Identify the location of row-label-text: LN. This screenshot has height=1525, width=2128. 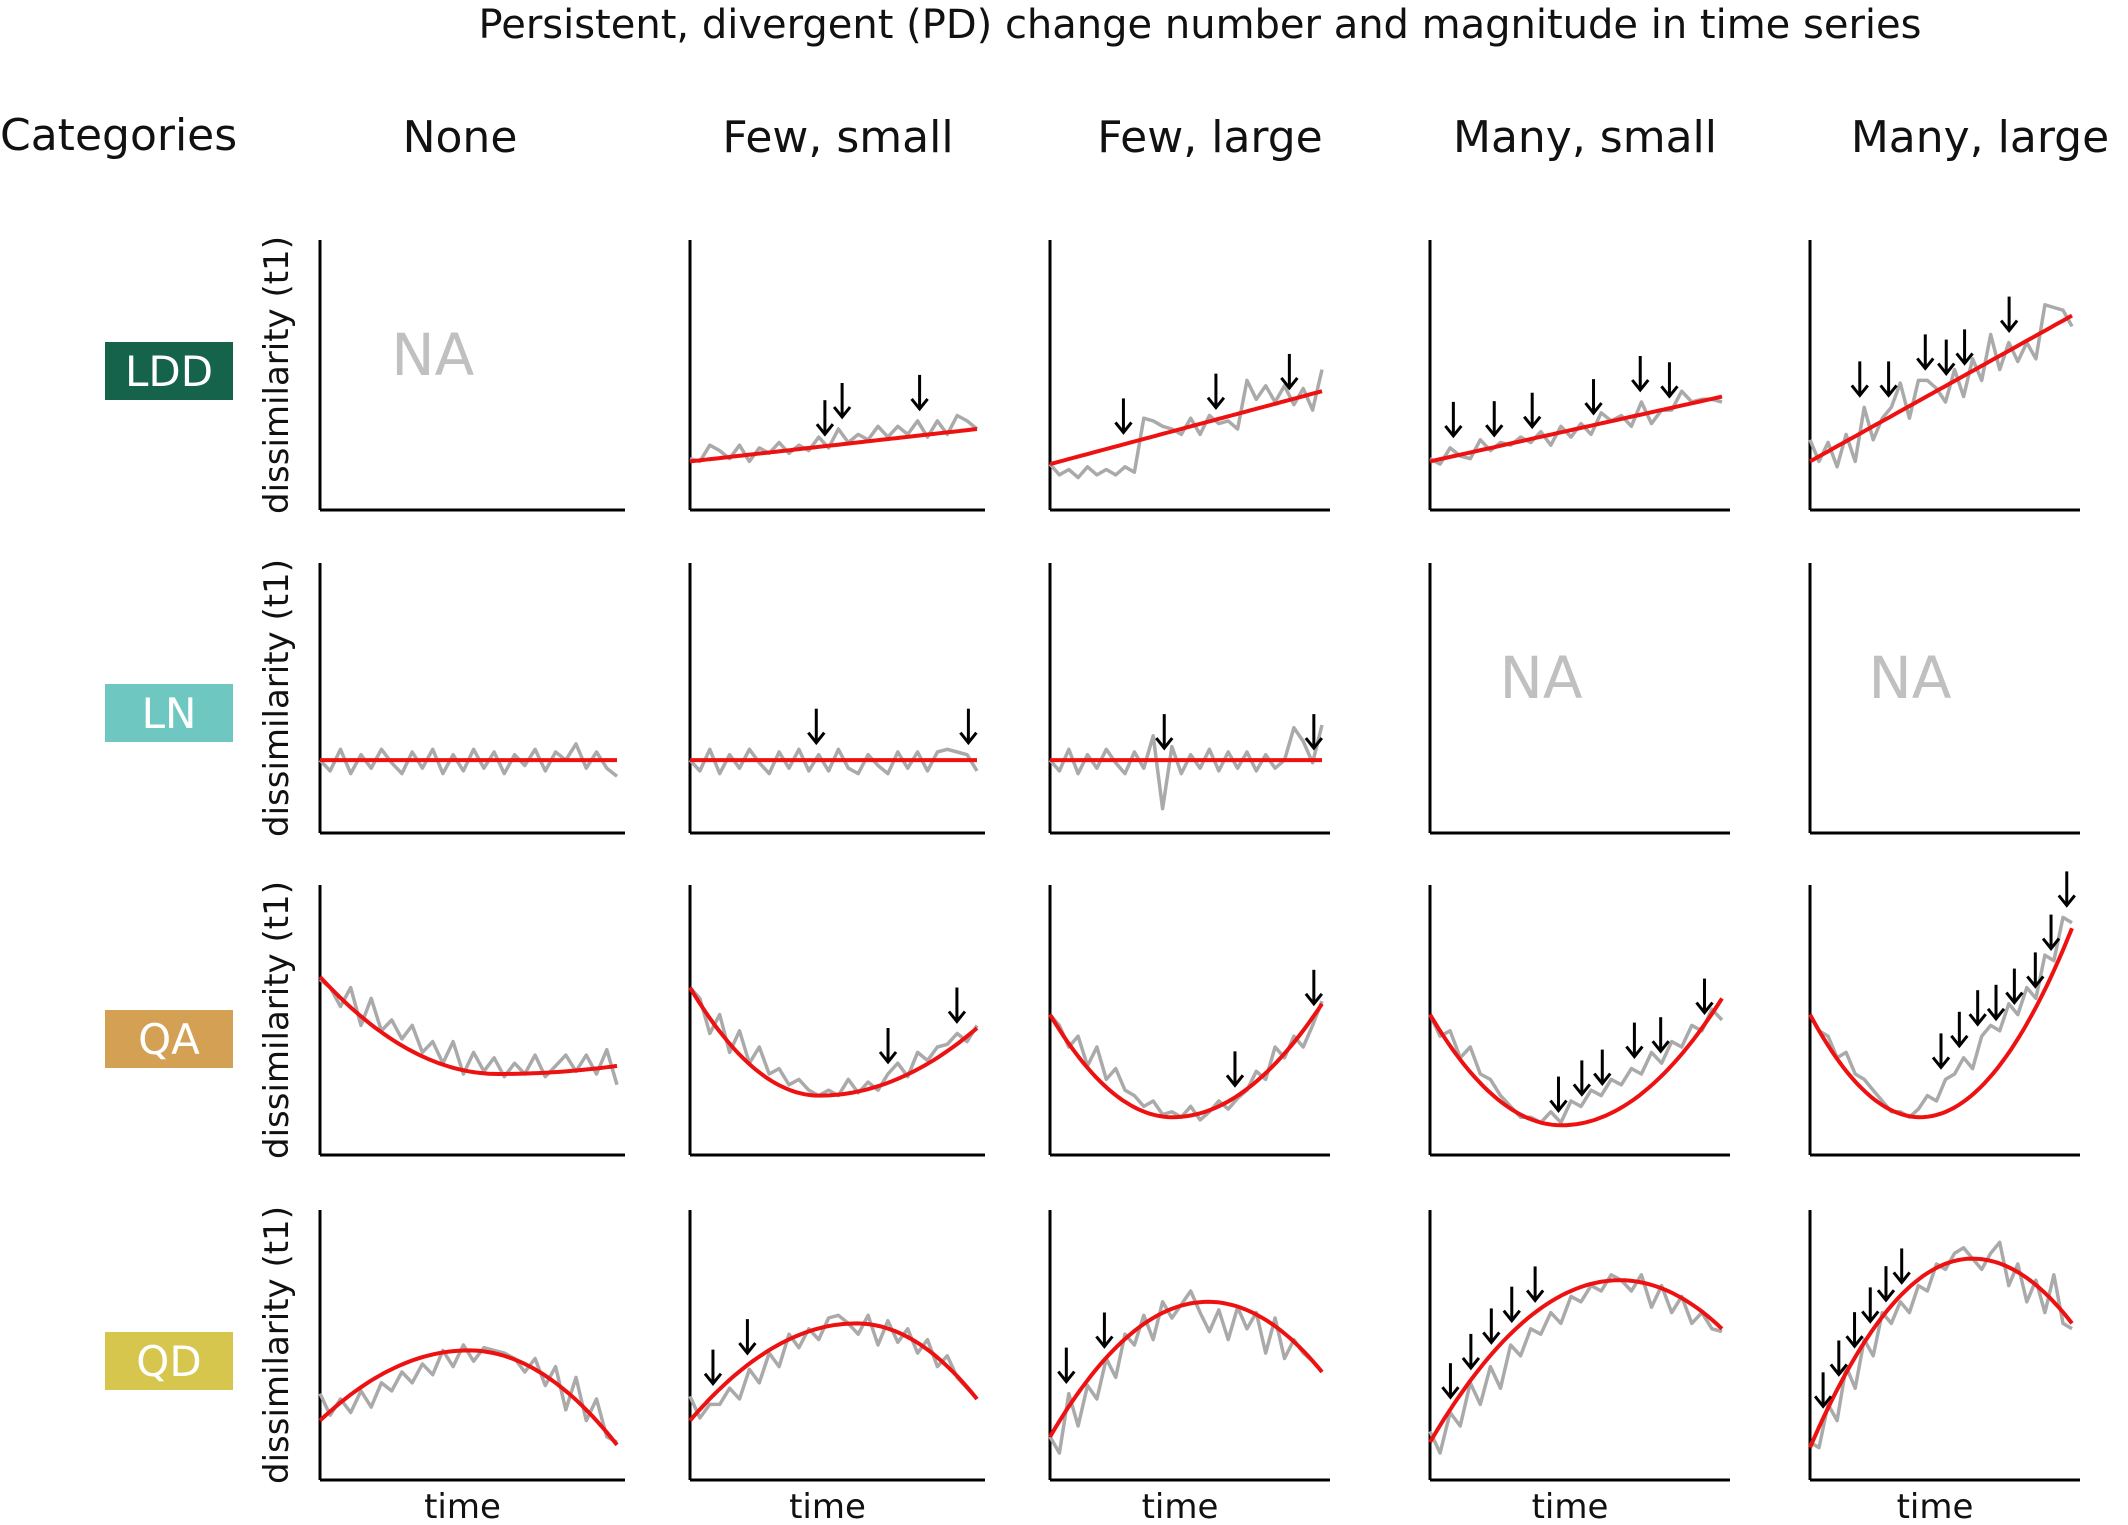
(169, 713).